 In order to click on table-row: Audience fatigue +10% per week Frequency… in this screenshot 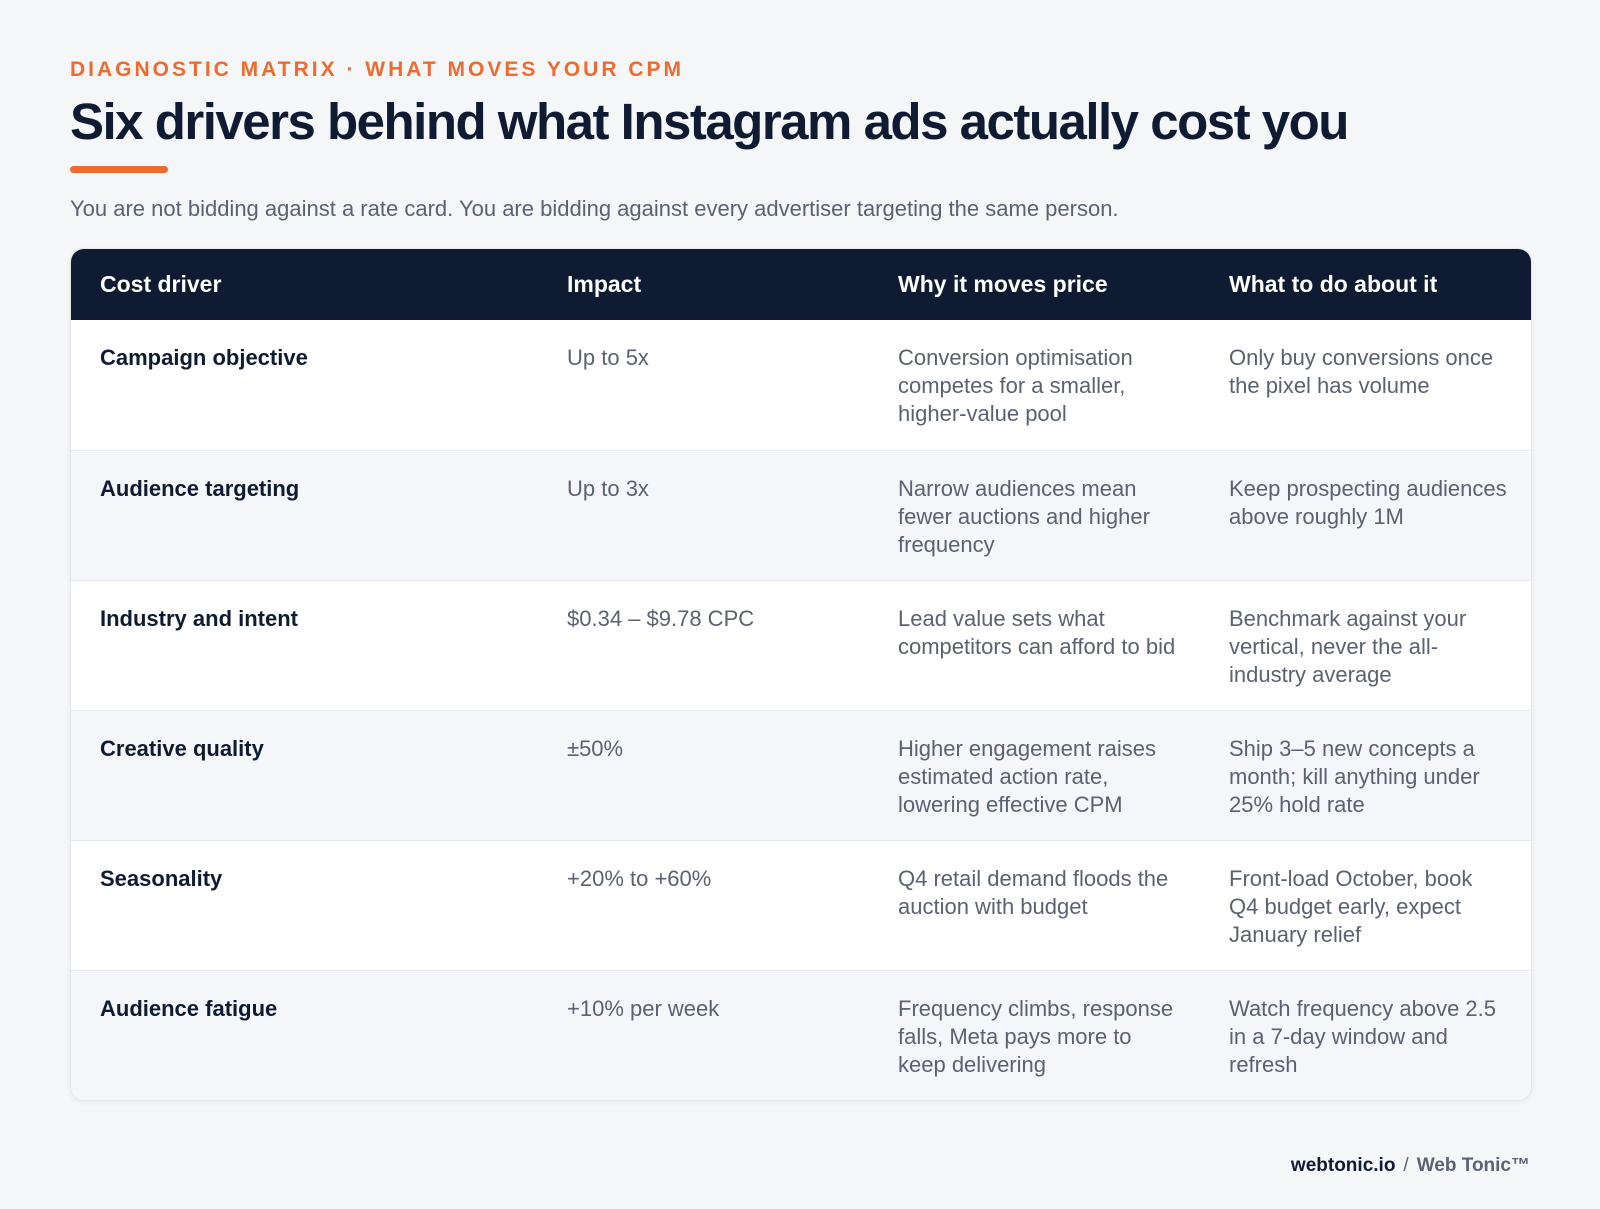, I will do `click(801, 1035)`.